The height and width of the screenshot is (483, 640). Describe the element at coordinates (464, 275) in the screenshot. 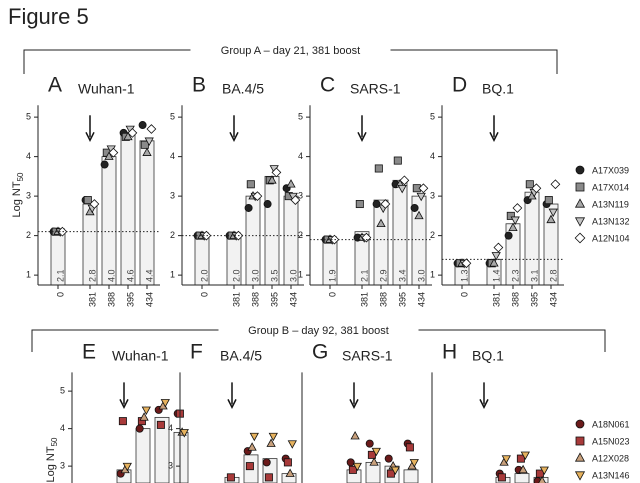

I see `value-label: 1.3` at that location.